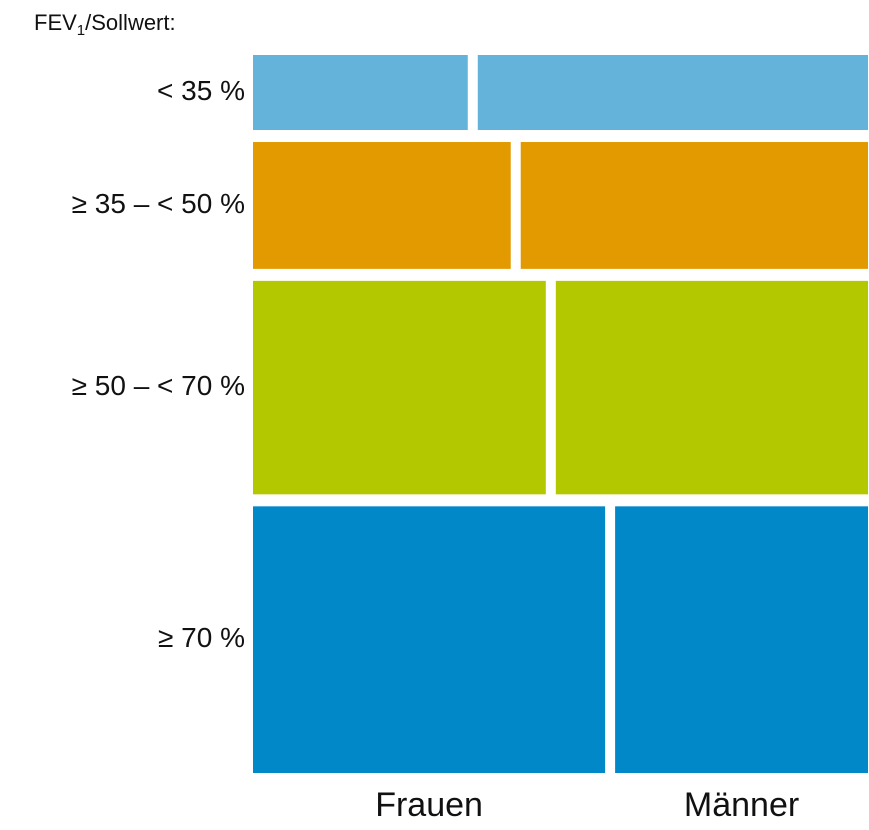 Image resolution: width=869 pixels, height=830 pixels. What do you see at coordinates (158, 203) in the screenshot?
I see `row-label: ≥ 35 – < 50 %` at bounding box center [158, 203].